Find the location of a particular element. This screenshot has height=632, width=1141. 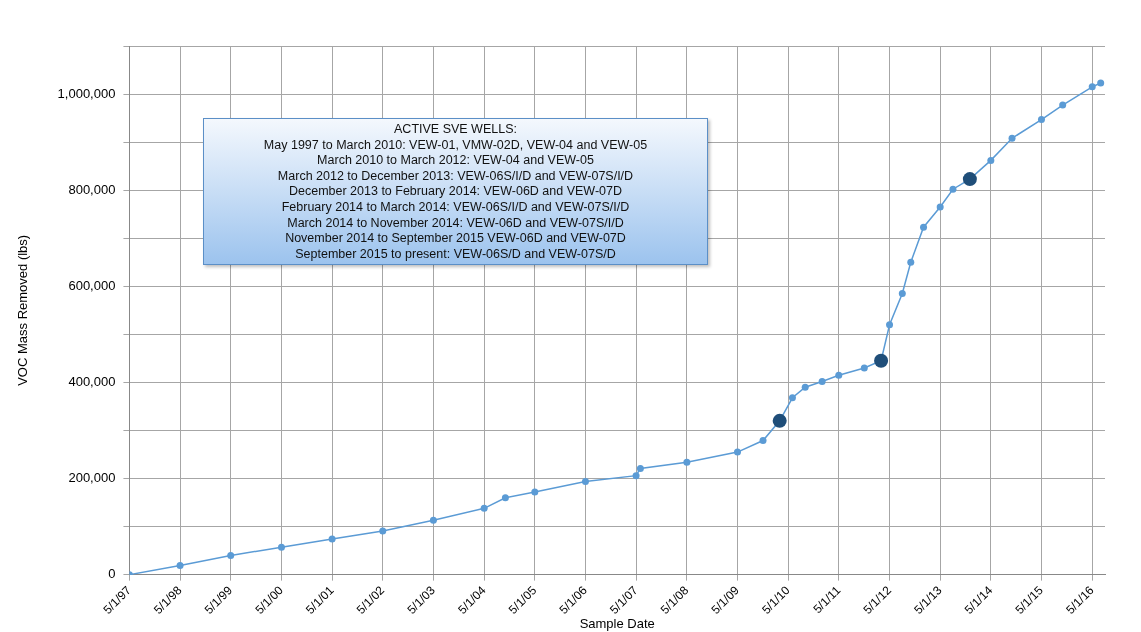

annotation: September 2015 to present: VEW-06S/D and VEW-07S/D is located at coordinates (455, 254).